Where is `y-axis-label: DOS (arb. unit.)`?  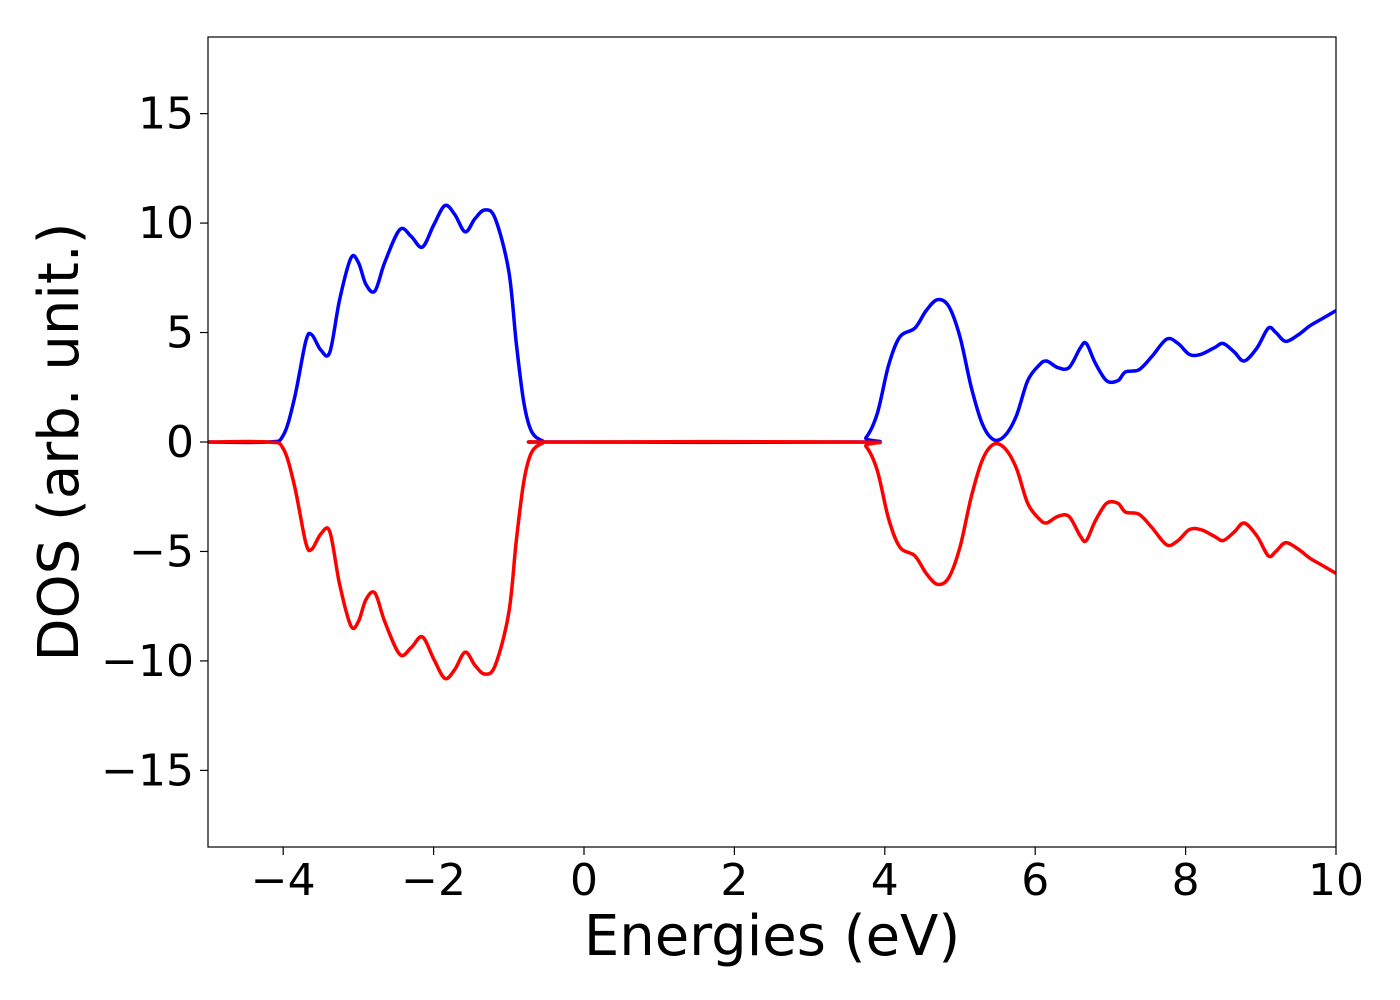 y-axis-label: DOS (arb. unit.) is located at coordinates (59, 441).